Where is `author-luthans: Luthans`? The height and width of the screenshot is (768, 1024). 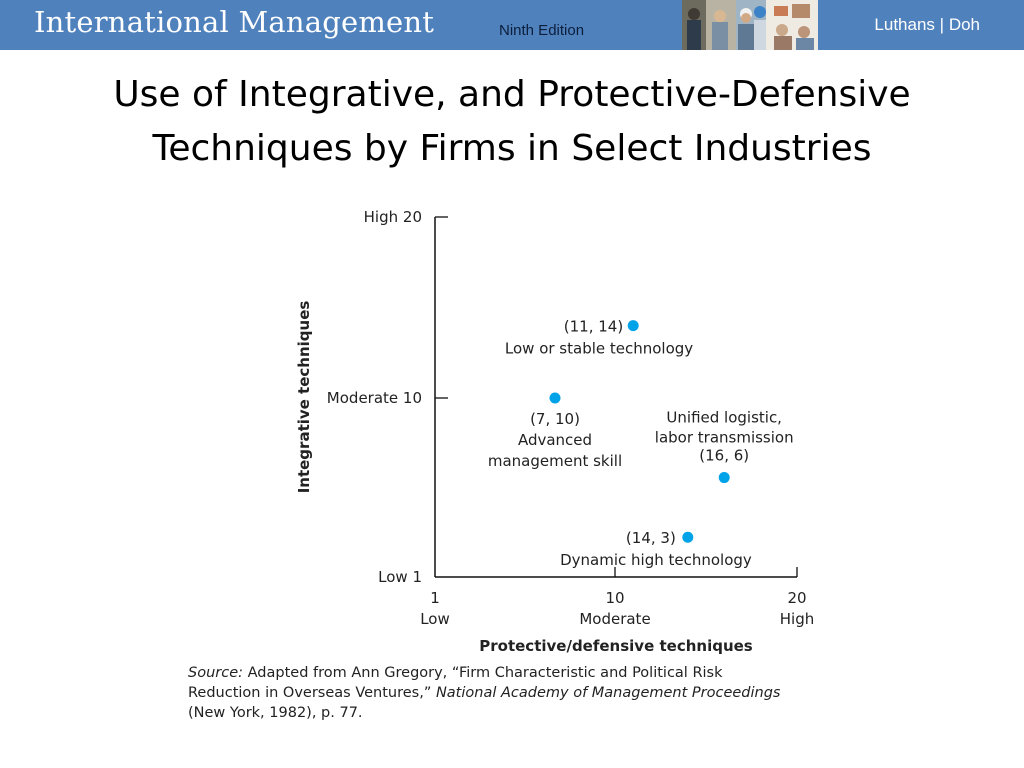 author-luthans: Luthans is located at coordinates (904, 24).